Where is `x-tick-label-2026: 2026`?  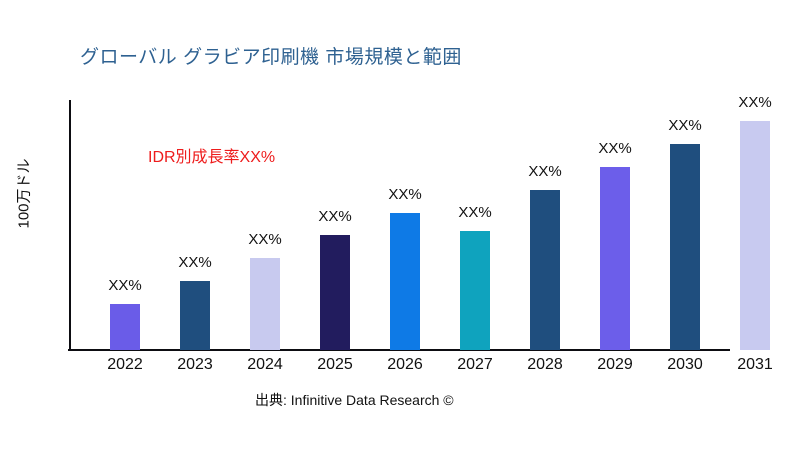 x-tick-label-2026: 2026 is located at coordinates (405, 364).